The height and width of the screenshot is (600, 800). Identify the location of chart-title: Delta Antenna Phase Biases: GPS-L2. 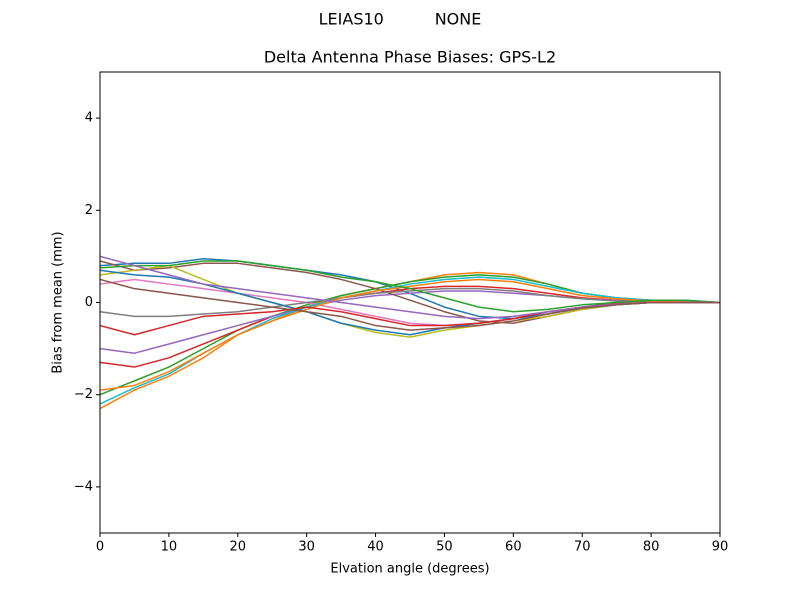
(410, 57).